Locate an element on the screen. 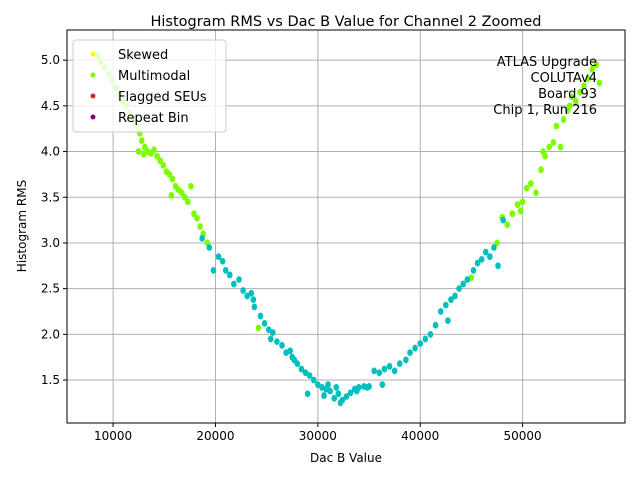  y-tick-label: 4.0 is located at coordinates (50, 152).